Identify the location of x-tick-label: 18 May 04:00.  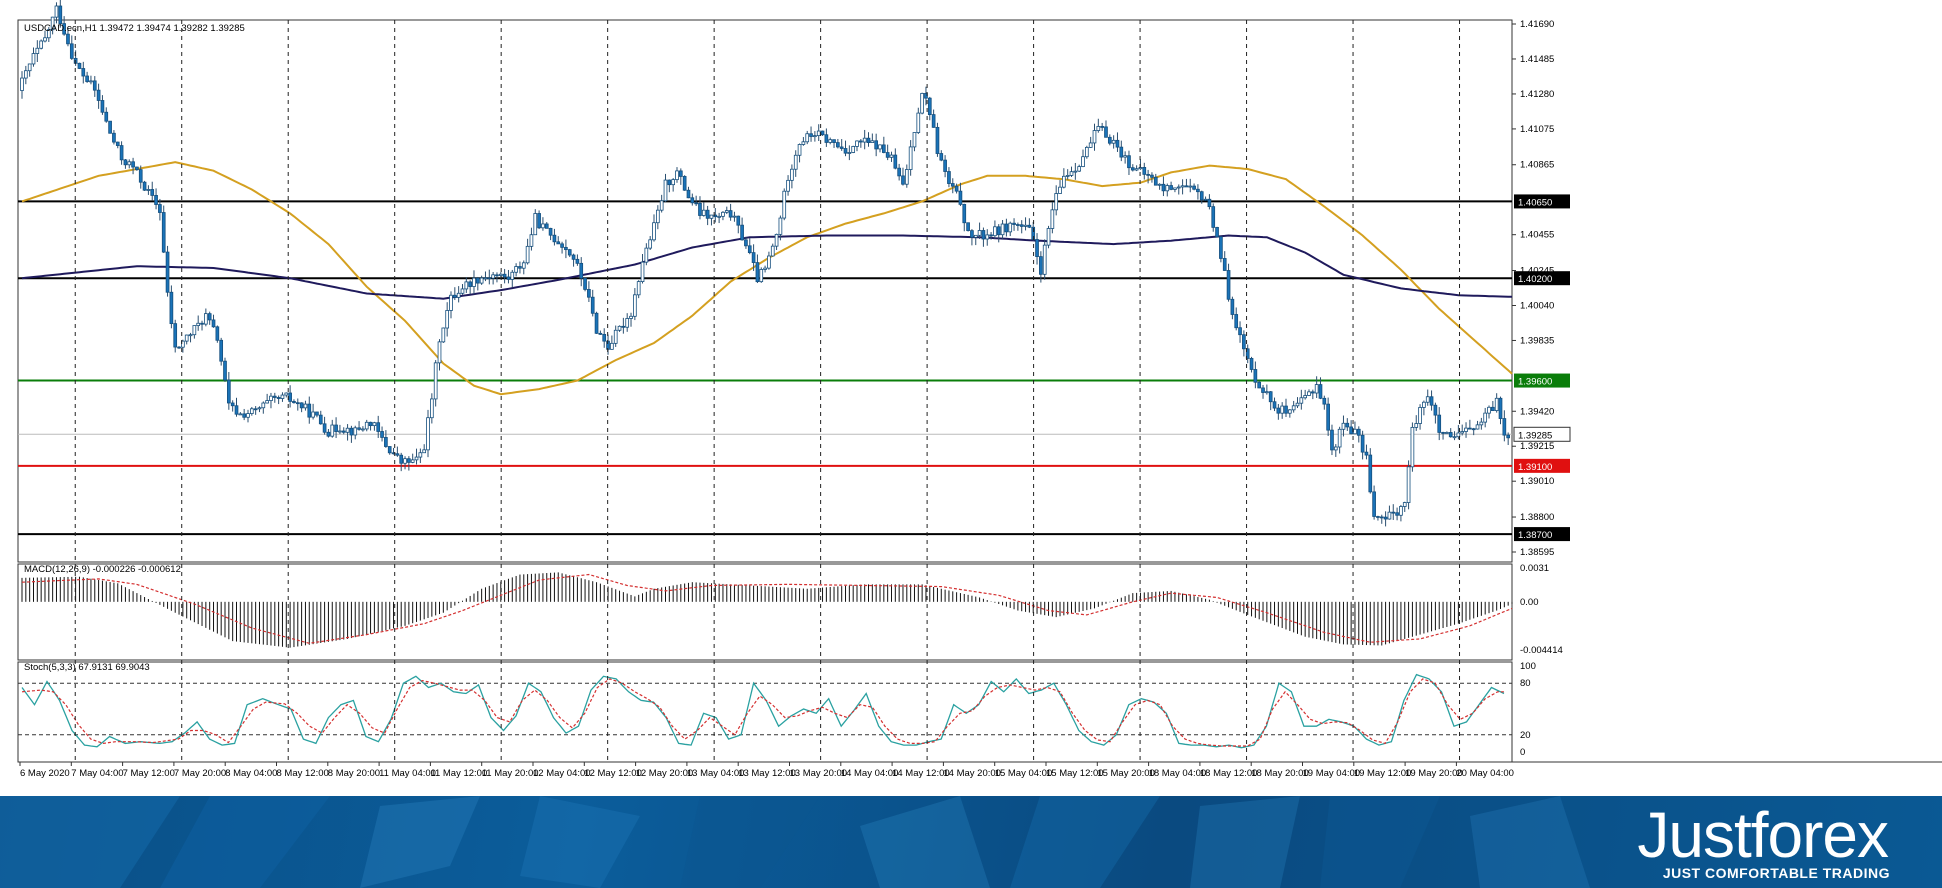
(1178, 773).